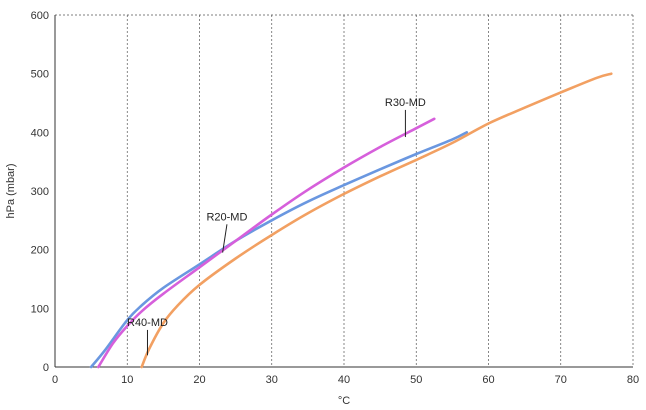  What do you see at coordinates (561, 380) in the screenshot?
I see `x-tick-label: 70` at bounding box center [561, 380].